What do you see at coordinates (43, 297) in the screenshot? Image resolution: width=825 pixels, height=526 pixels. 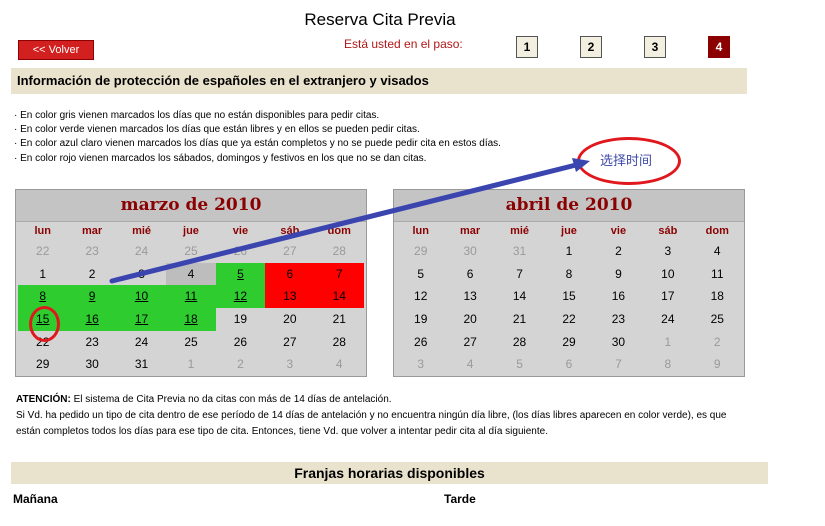 I see `calendar-day-free: 8` at bounding box center [43, 297].